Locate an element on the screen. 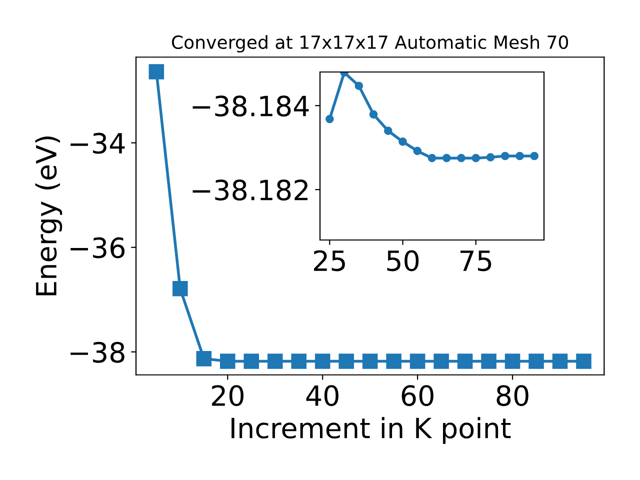 This screenshot has width=640, height=480. y-tick-label: −38.184 is located at coordinates (250, 106).